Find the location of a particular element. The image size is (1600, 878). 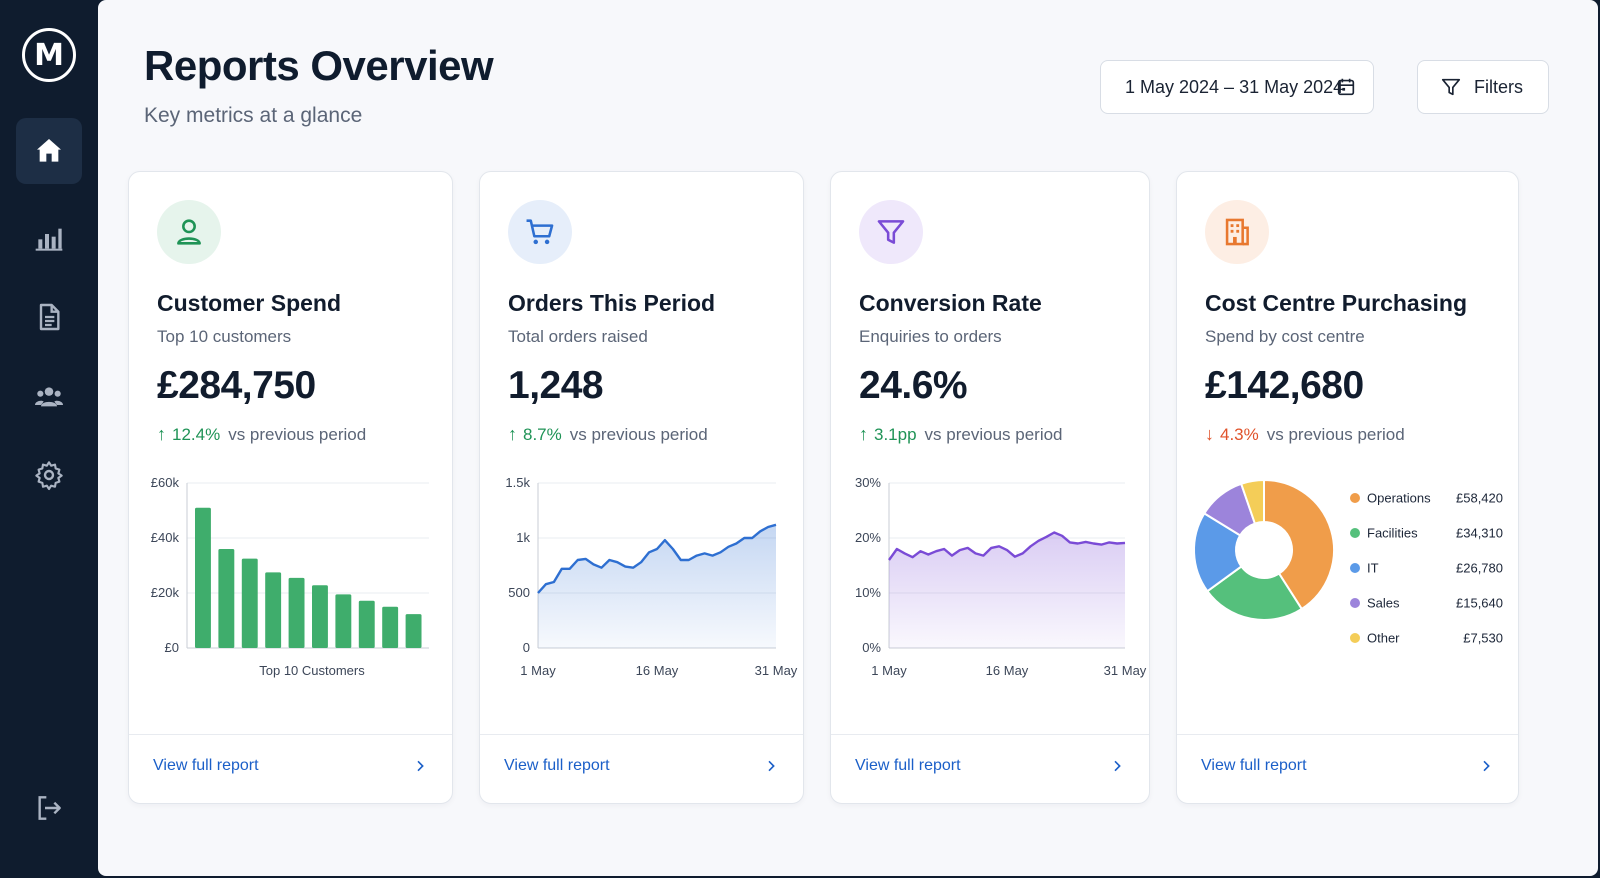

sidebar-item-home is located at coordinates (49, 151).